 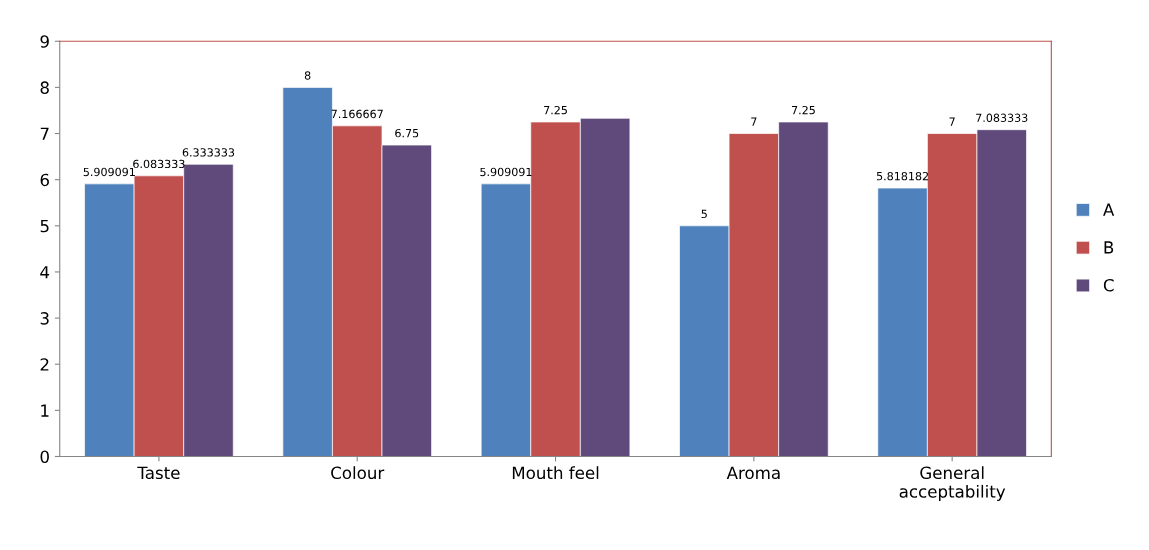 I want to click on x-tick-label: Aroma, so click(x=753, y=473).